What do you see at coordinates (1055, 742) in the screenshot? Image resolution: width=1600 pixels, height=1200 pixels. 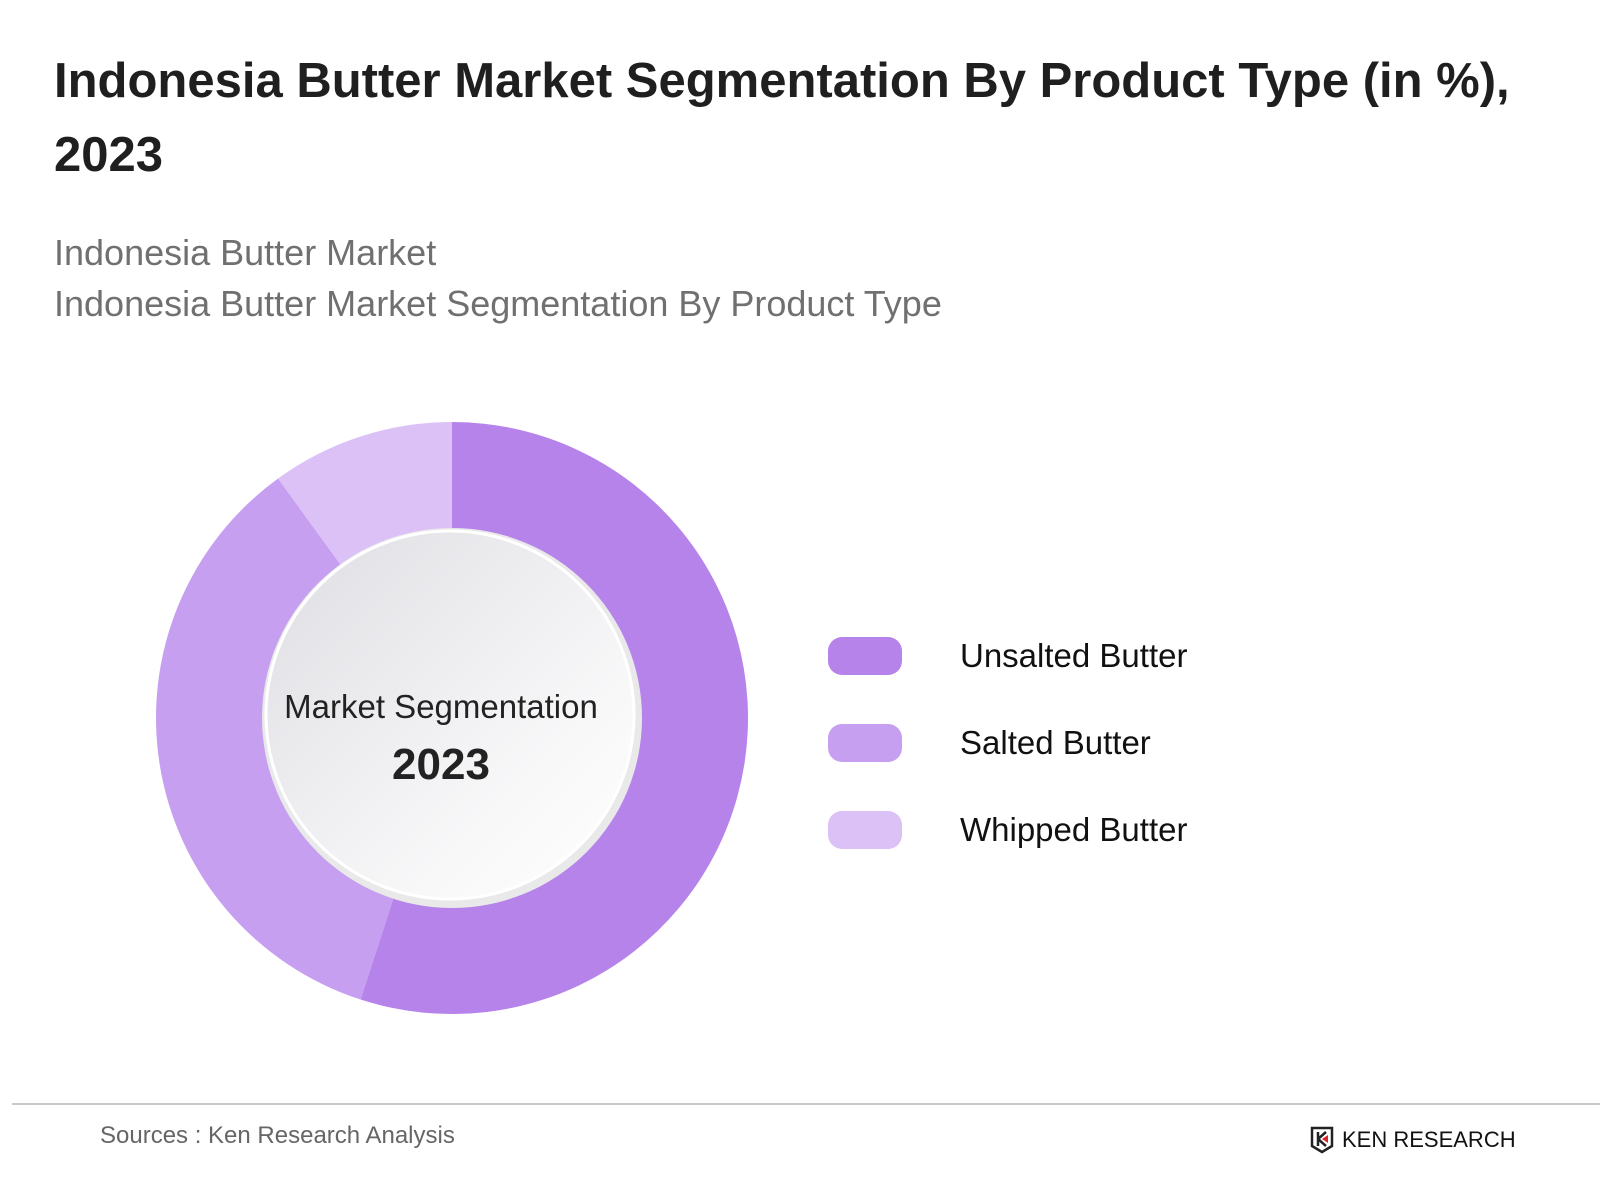 I see `legend-label: Salted Butter` at bounding box center [1055, 742].